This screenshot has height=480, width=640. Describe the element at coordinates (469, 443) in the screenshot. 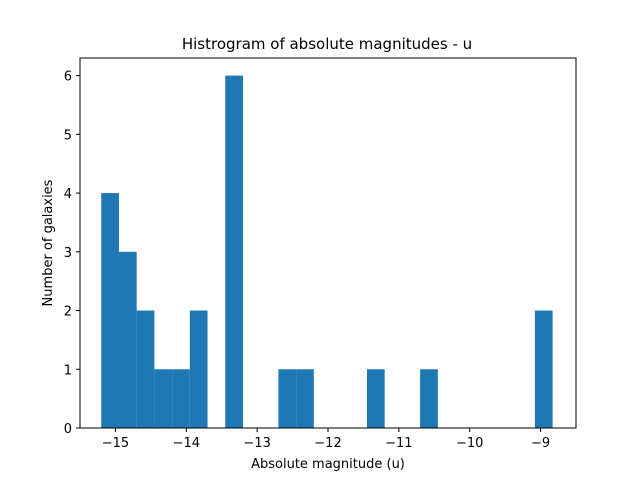

I see `x-tick-label: −10` at that location.